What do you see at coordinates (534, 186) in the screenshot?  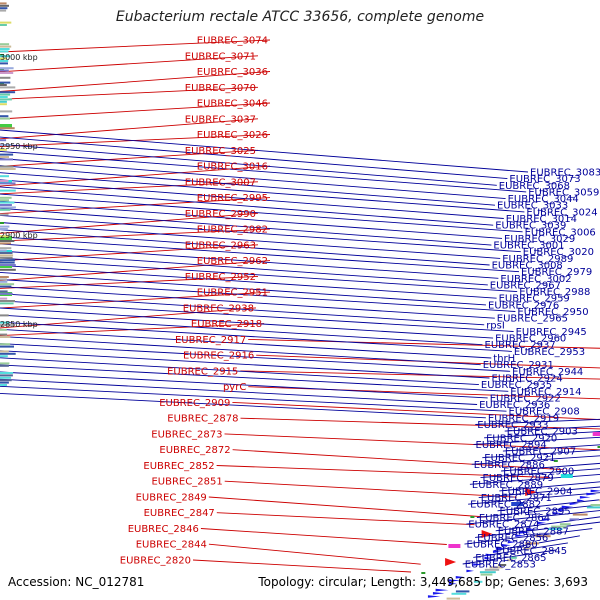 I see `right-gene-label: EUBREC_3068` at bounding box center [534, 186].